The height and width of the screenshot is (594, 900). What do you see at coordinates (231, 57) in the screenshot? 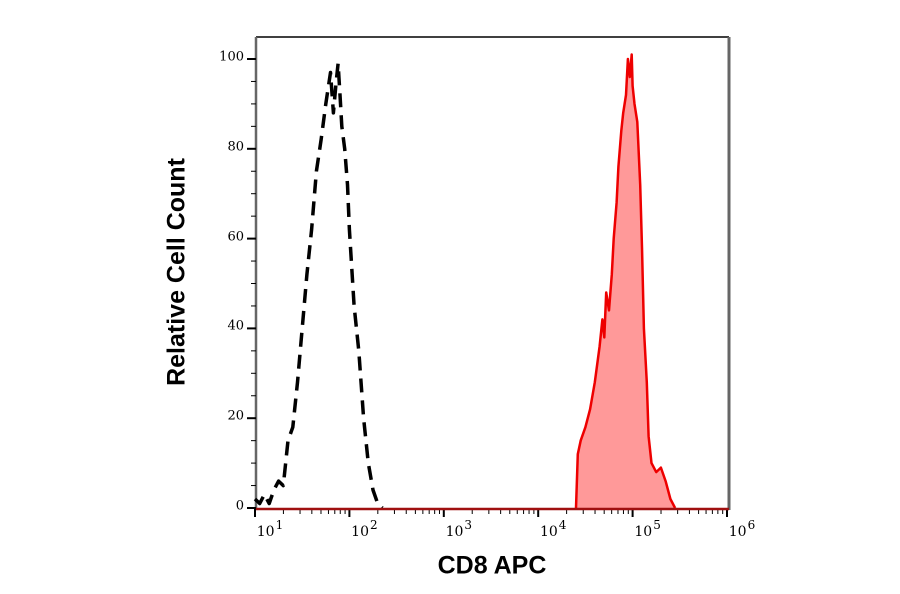
I see `y-tick-label: 100` at bounding box center [231, 57].